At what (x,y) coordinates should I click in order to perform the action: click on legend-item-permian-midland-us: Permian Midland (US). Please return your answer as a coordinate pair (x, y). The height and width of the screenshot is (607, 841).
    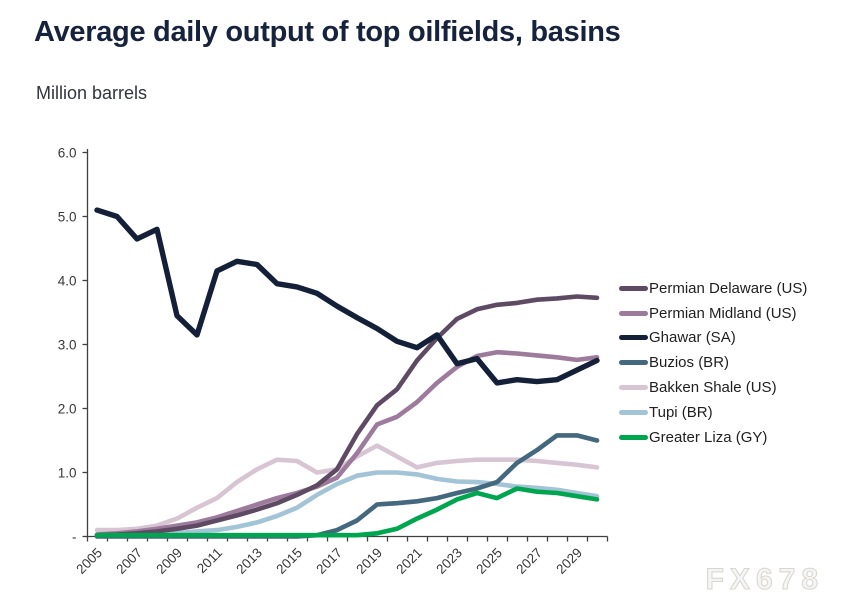
    Looking at the image, I should click on (729, 313).